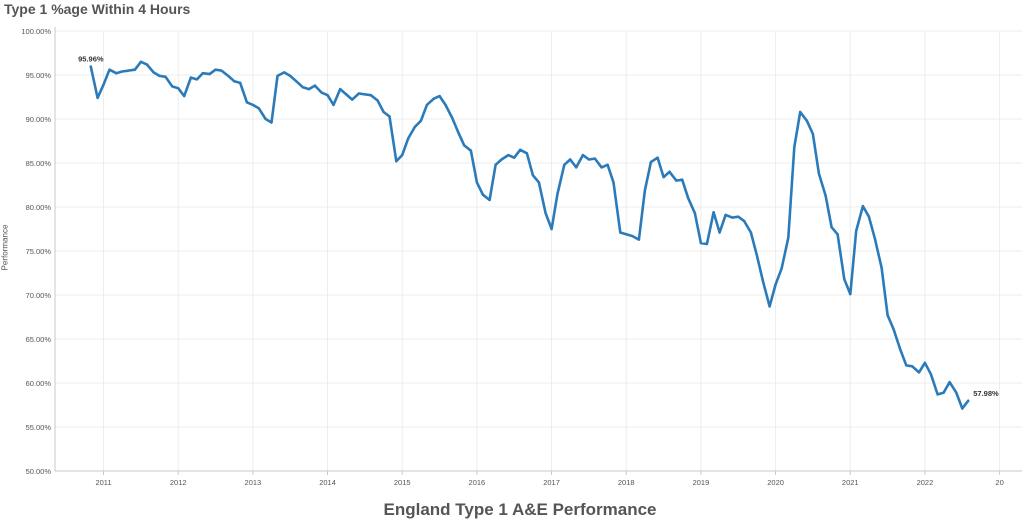 The height and width of the screenshot is (523, 1024). What do you see at coordinates (39, 251) in the screenshot?
I see `y-tick-label: 75.00%` at bounding box center [39, 251].